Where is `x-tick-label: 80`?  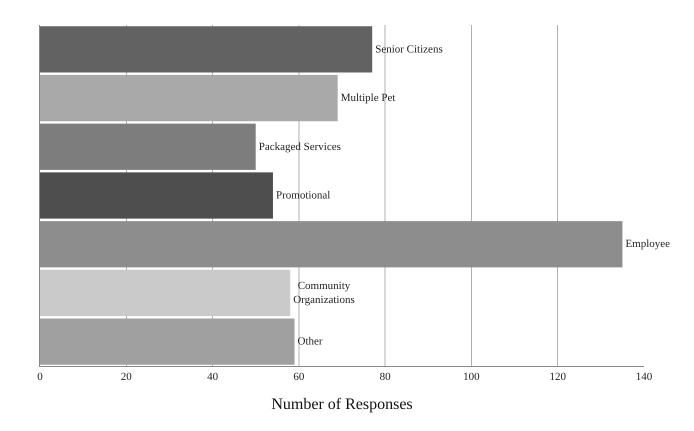 x-tick-label: 80 is located at coordinates (386, 377).